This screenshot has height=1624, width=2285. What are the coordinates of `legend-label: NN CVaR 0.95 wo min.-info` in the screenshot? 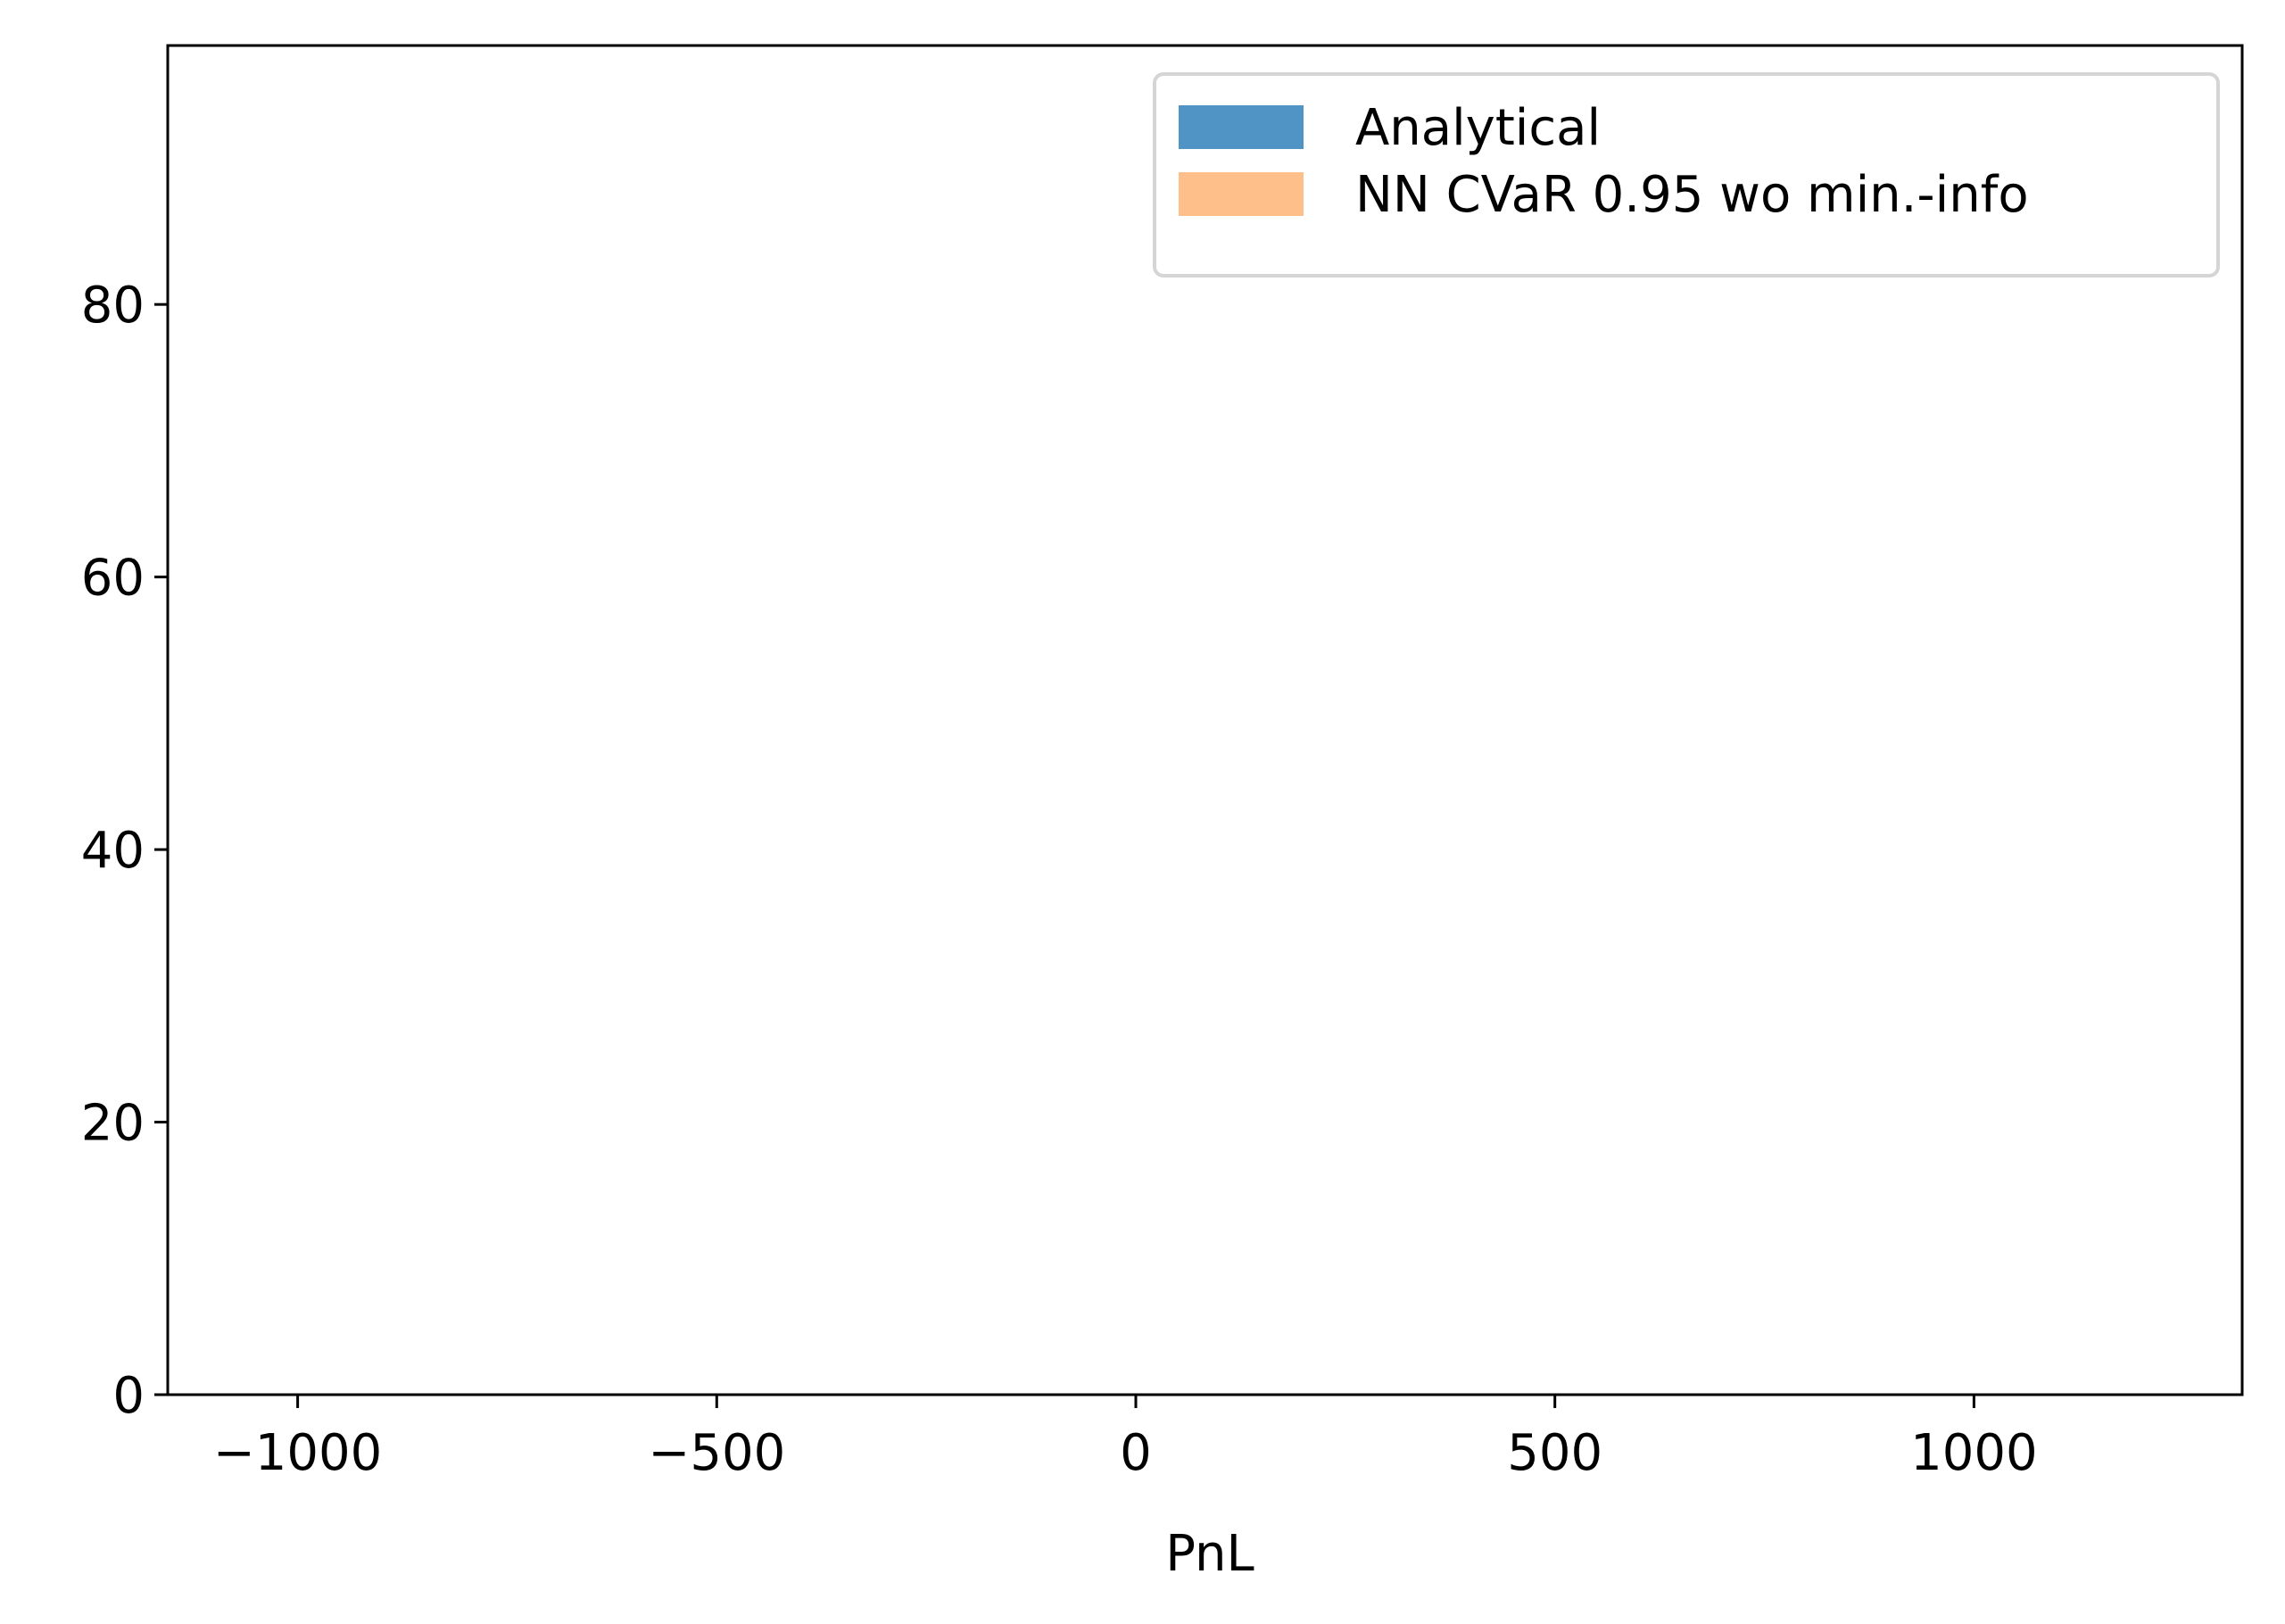 It's located at (1692, 195).